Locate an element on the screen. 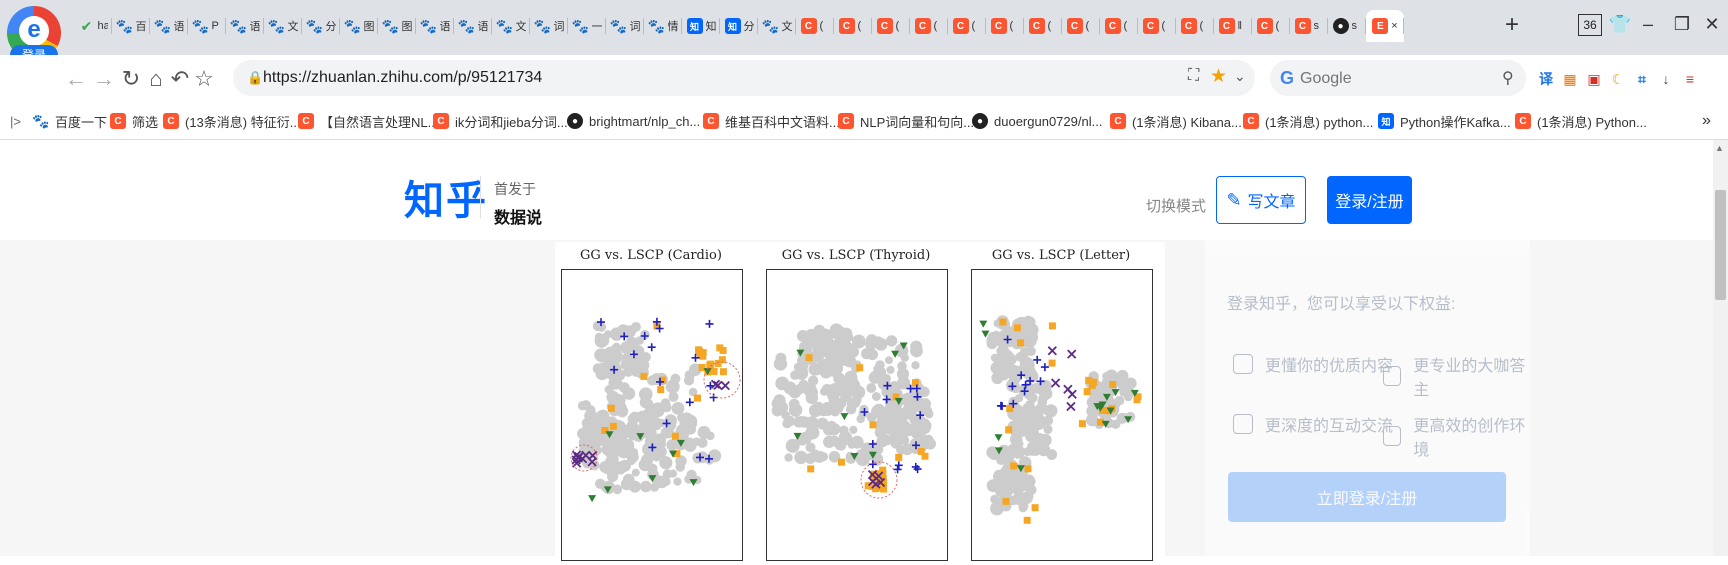  new-tab-button: + is located at coordinates (1511, 24).